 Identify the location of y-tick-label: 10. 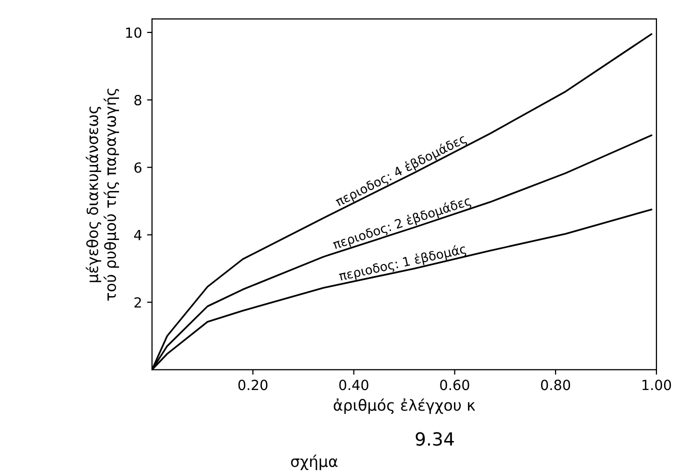
(134, 32).